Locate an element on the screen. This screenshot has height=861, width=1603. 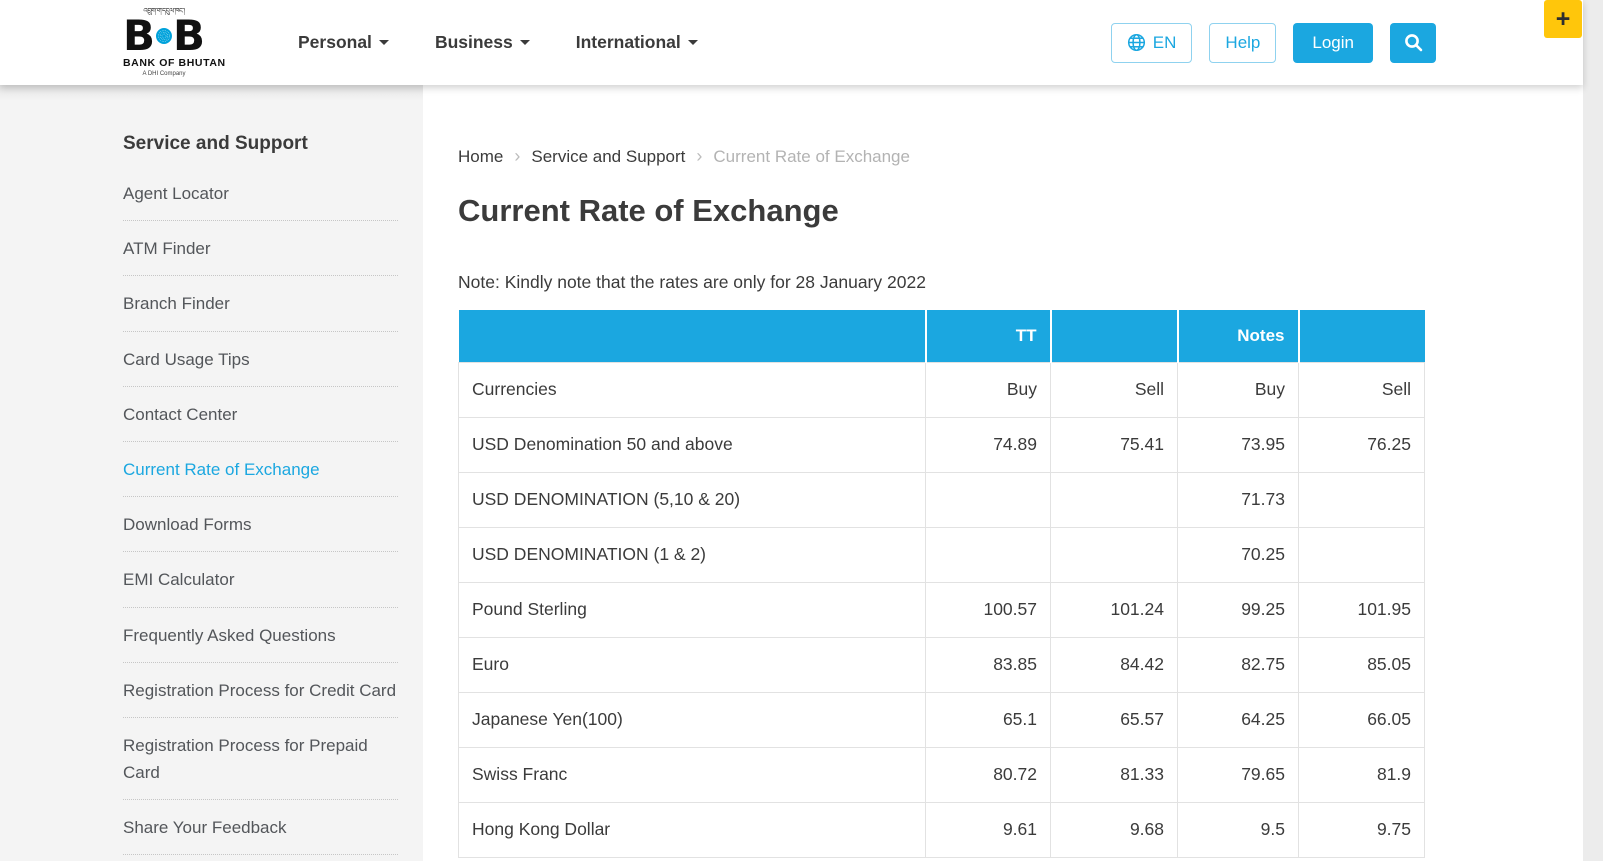
notes-sell-value: 81.9 is located at coordinates (1361, 774).